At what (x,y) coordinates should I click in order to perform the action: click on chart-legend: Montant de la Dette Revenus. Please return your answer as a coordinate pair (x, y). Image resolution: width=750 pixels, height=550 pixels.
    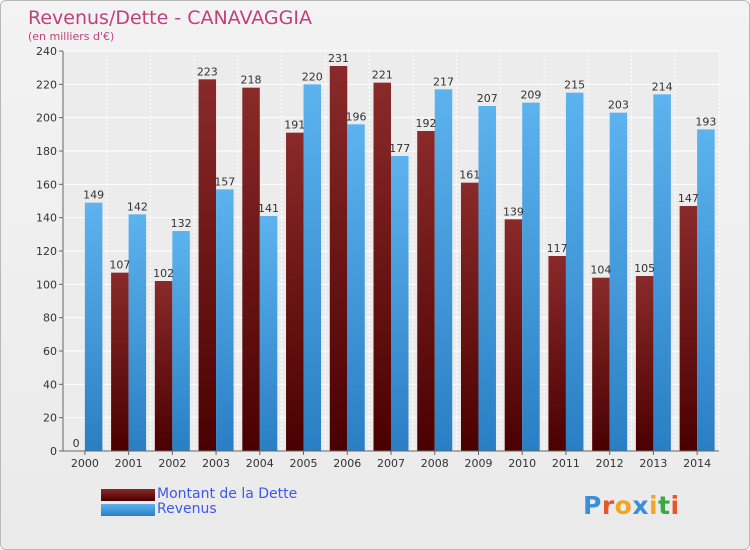
    Looking at the image, I should click on (231, 504).